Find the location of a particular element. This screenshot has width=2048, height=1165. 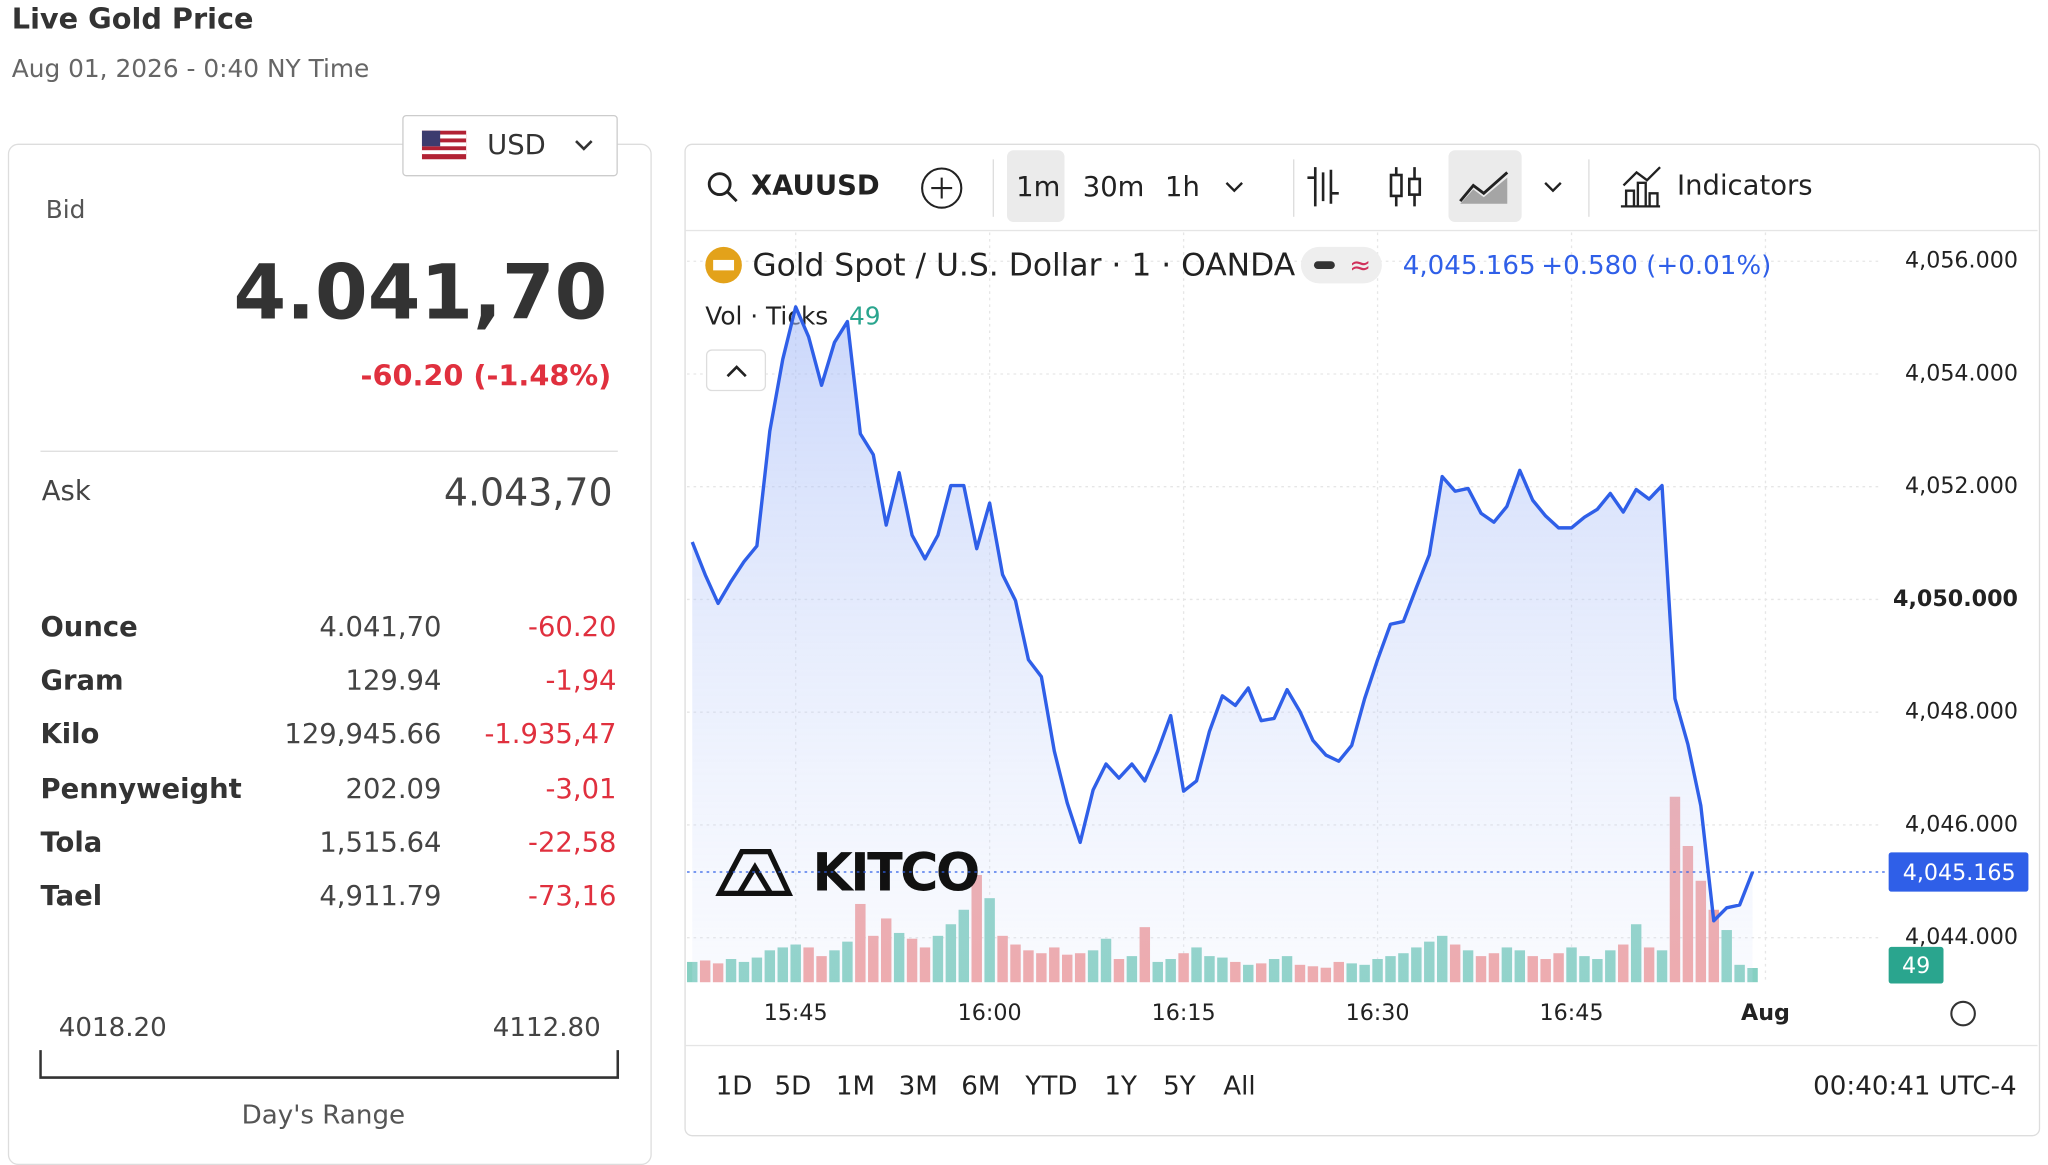

x-tick-label: 16:45 is located at coordinates (1572, 1013).